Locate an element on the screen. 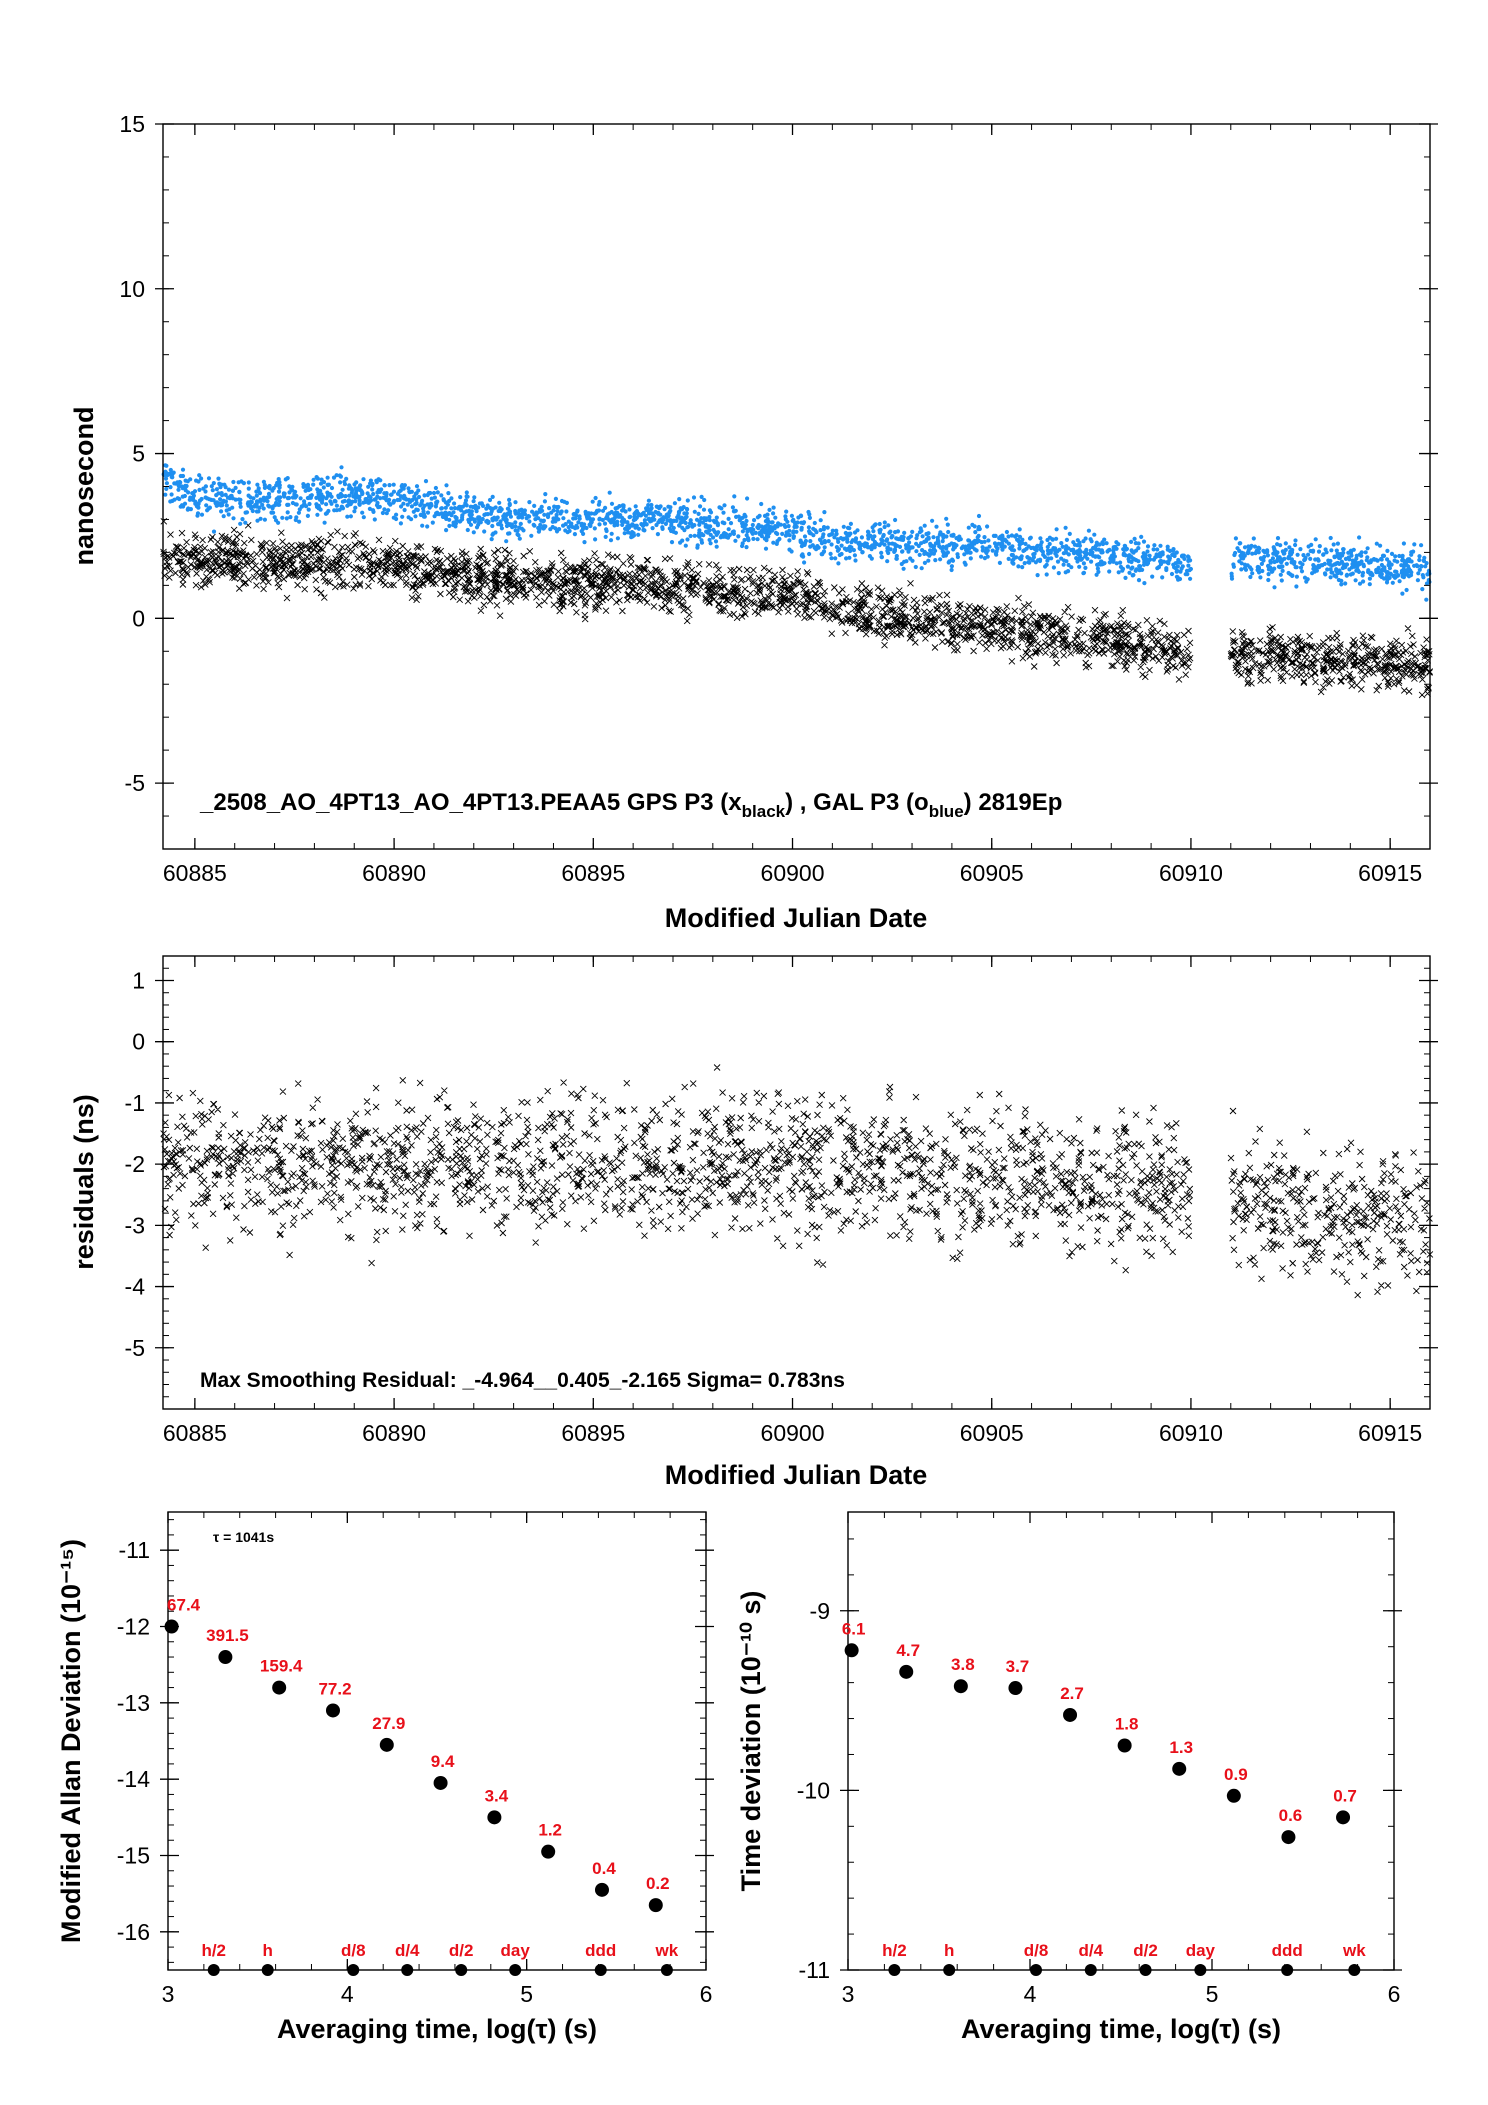 This screenshot has width=1488, height=2105. period-marker-label: d/8 is located at coordinates (353, 1950).